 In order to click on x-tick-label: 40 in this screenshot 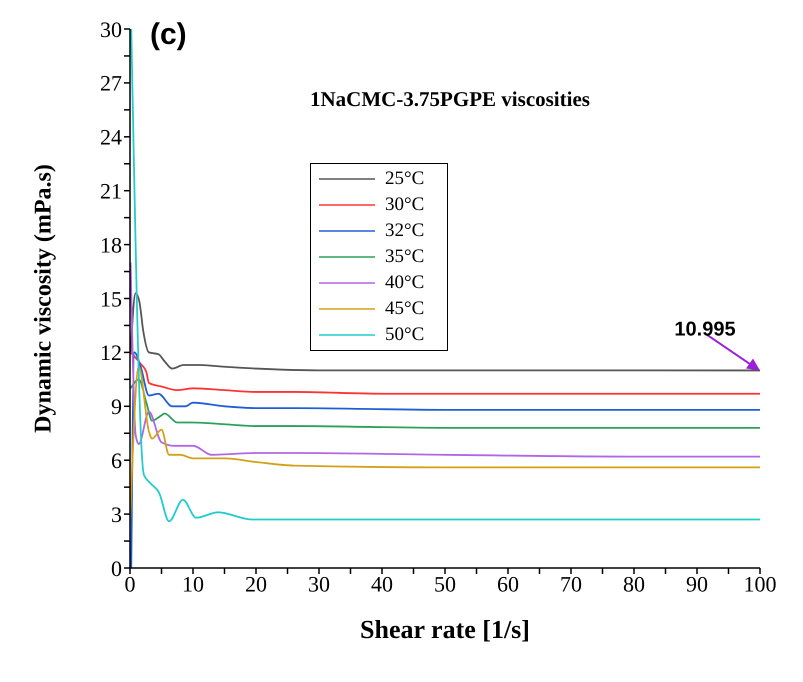, I will do `click(382, 584)`.